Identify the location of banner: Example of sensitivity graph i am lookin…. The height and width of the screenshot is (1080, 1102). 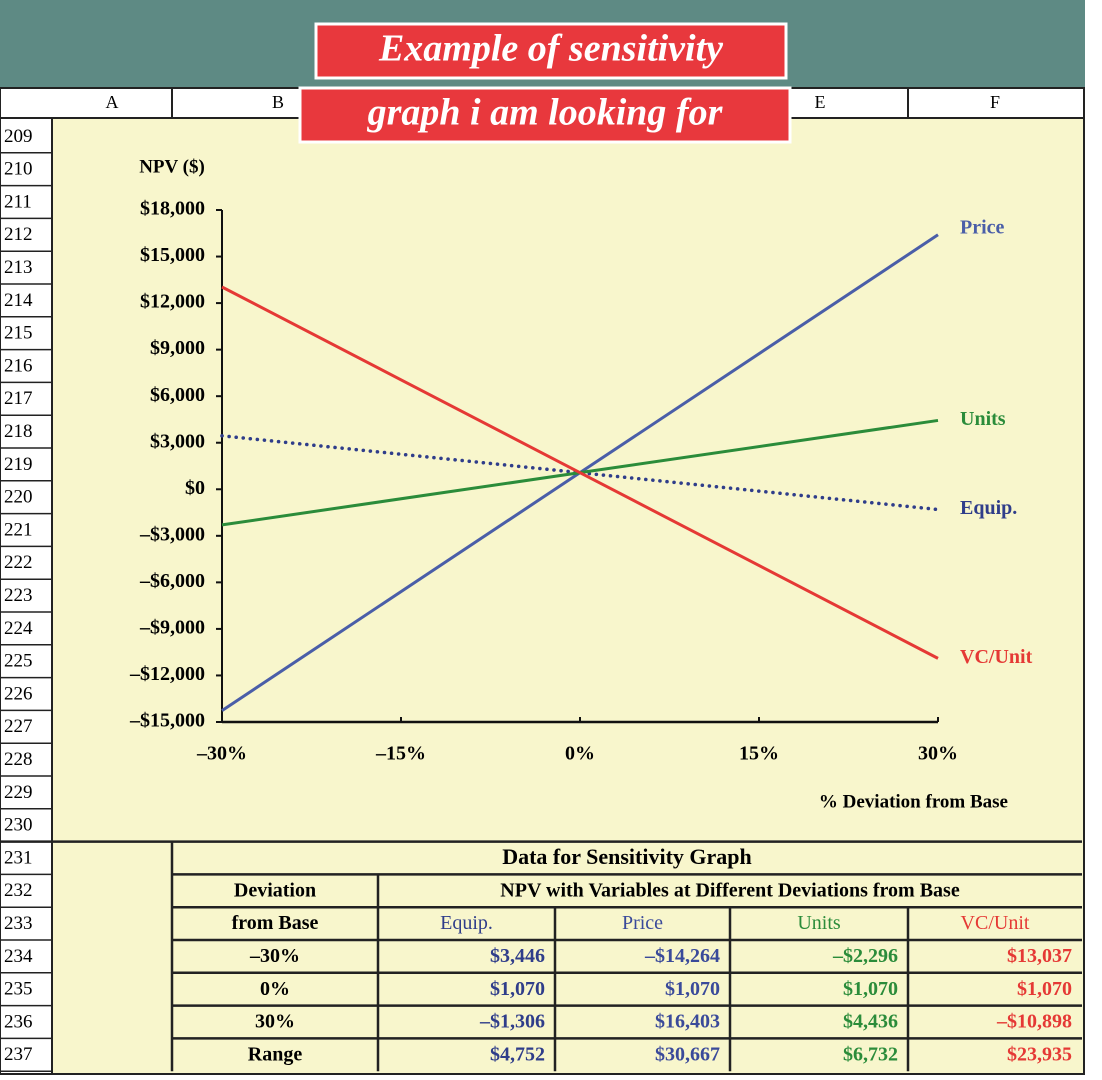
(545, 83).